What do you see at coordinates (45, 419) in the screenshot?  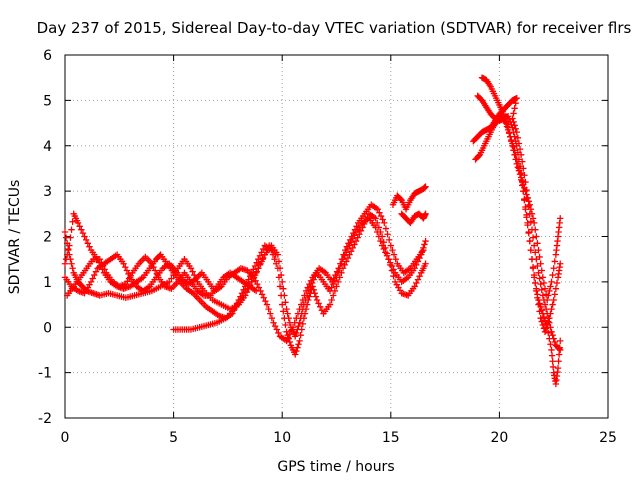 I see `y-tick-label: -2` at bounding box center [45, 419].